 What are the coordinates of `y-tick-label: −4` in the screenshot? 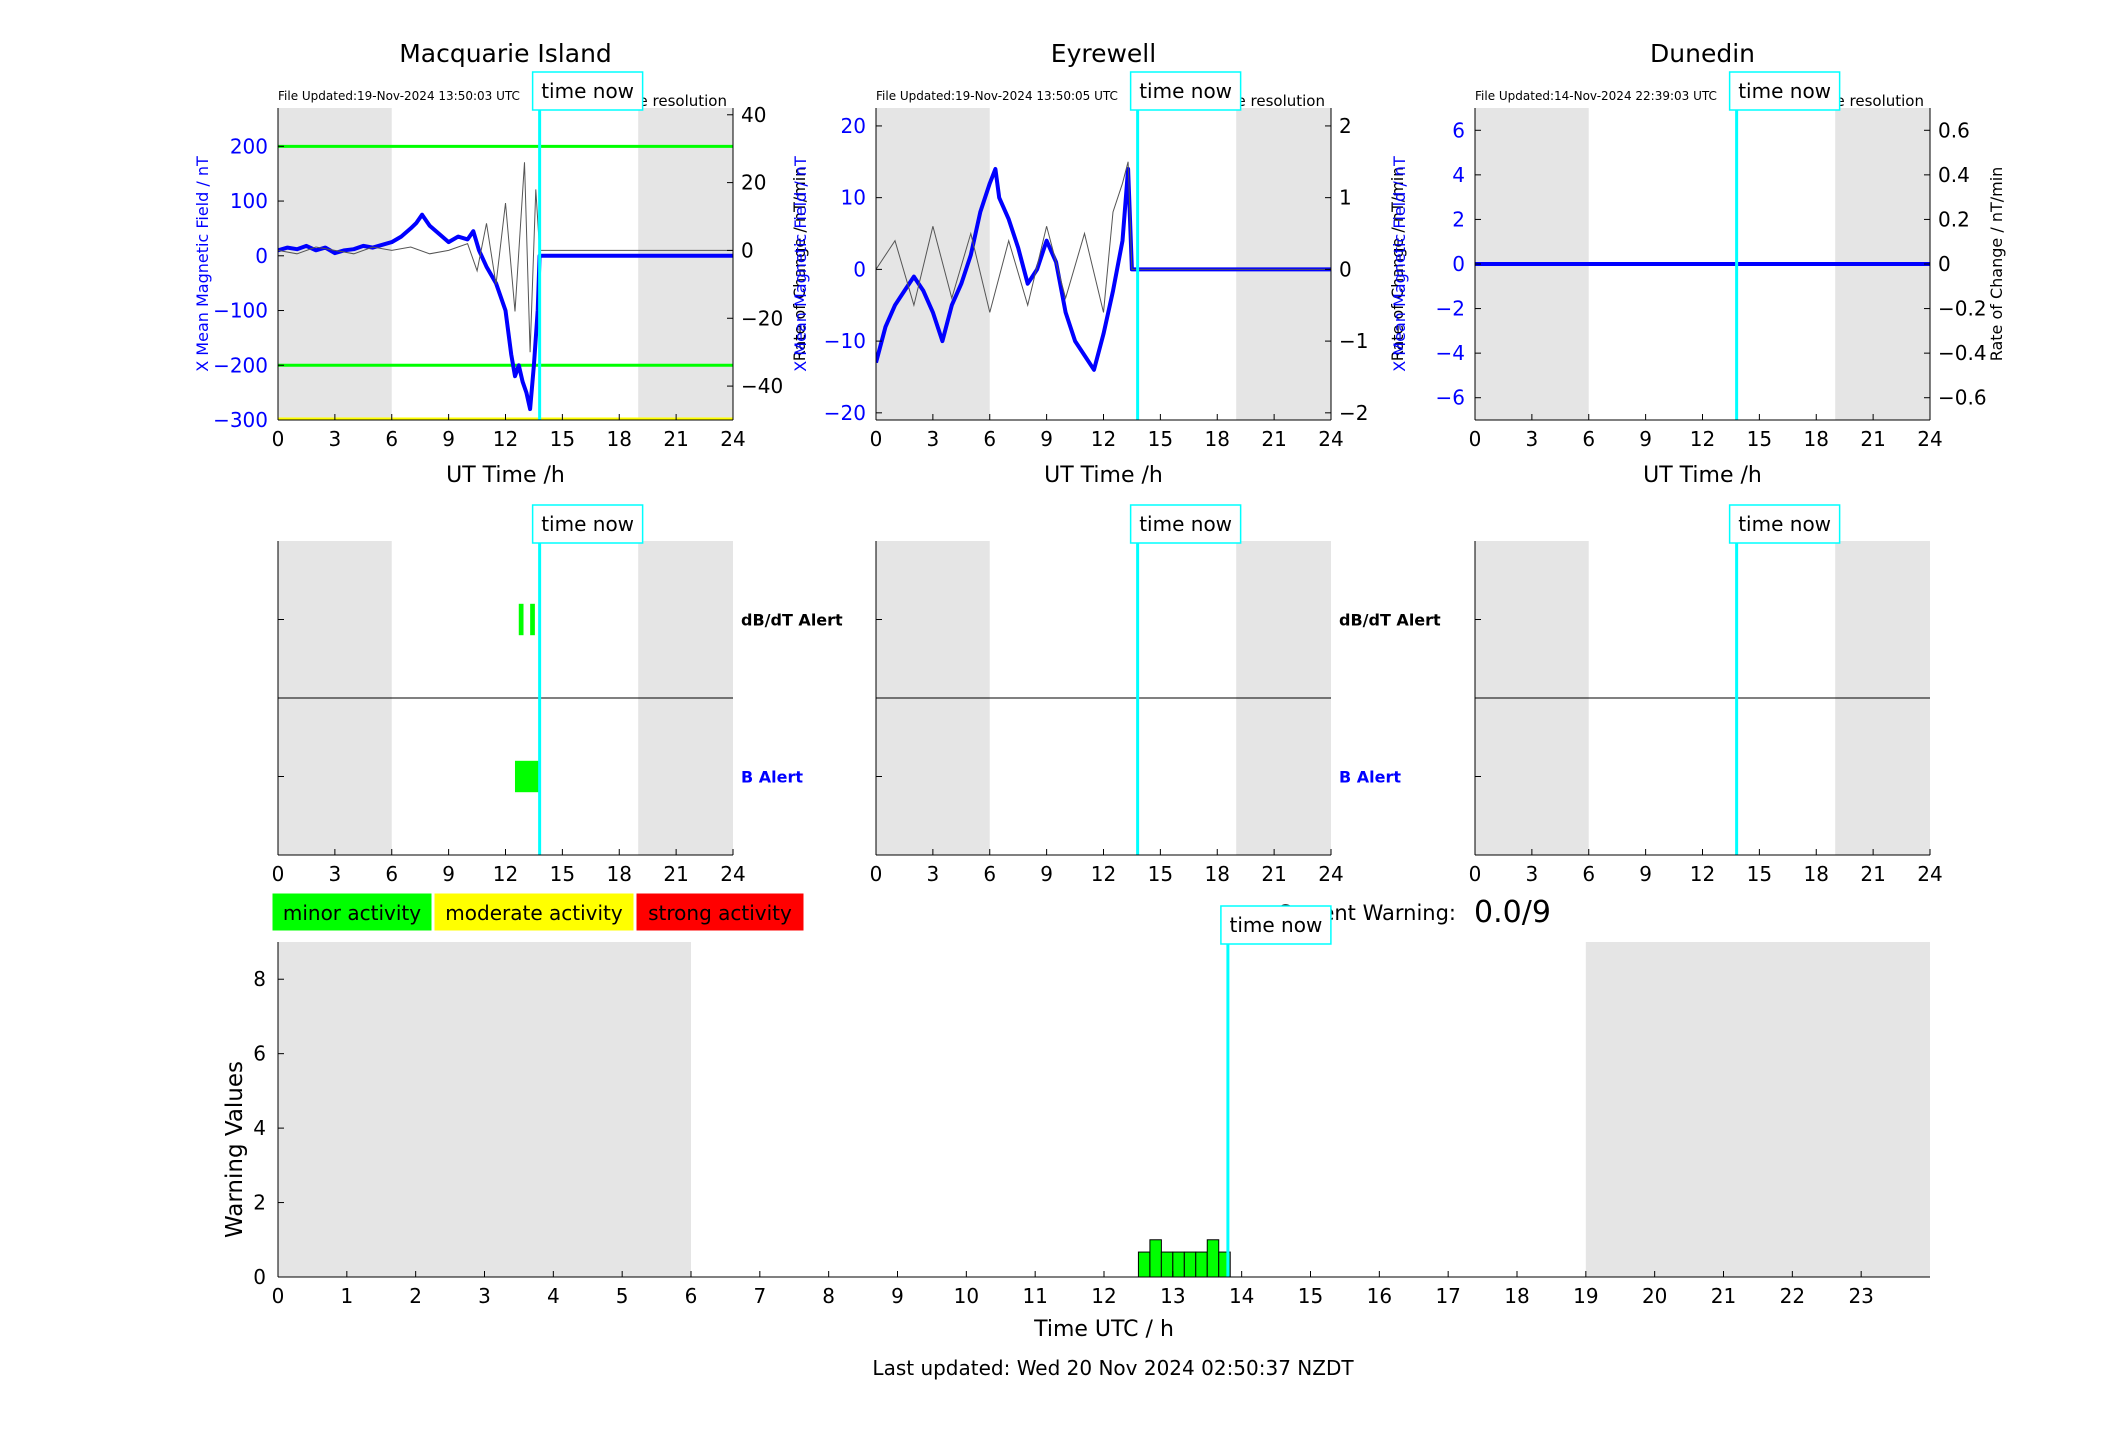 It's located at (1450, 353).